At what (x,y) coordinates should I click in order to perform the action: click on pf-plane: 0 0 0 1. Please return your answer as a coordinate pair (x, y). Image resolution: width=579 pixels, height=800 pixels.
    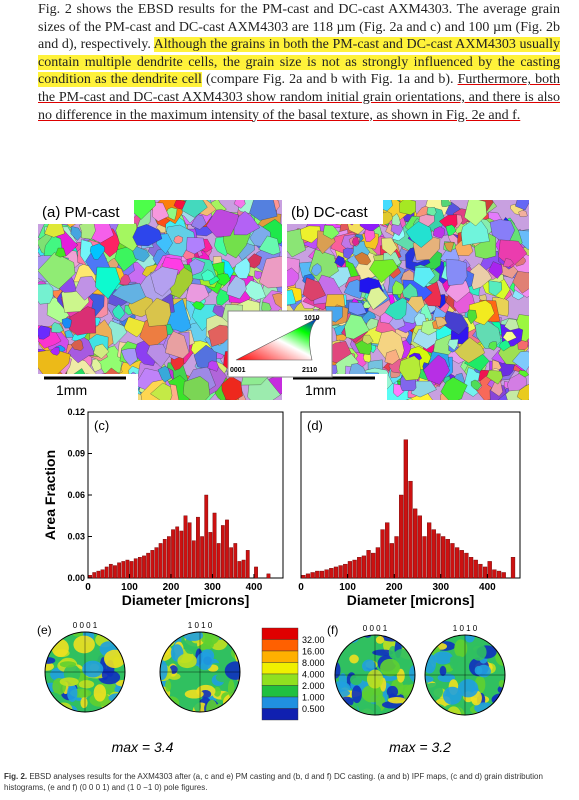
    Looking at the image, I should click on (375, 628).